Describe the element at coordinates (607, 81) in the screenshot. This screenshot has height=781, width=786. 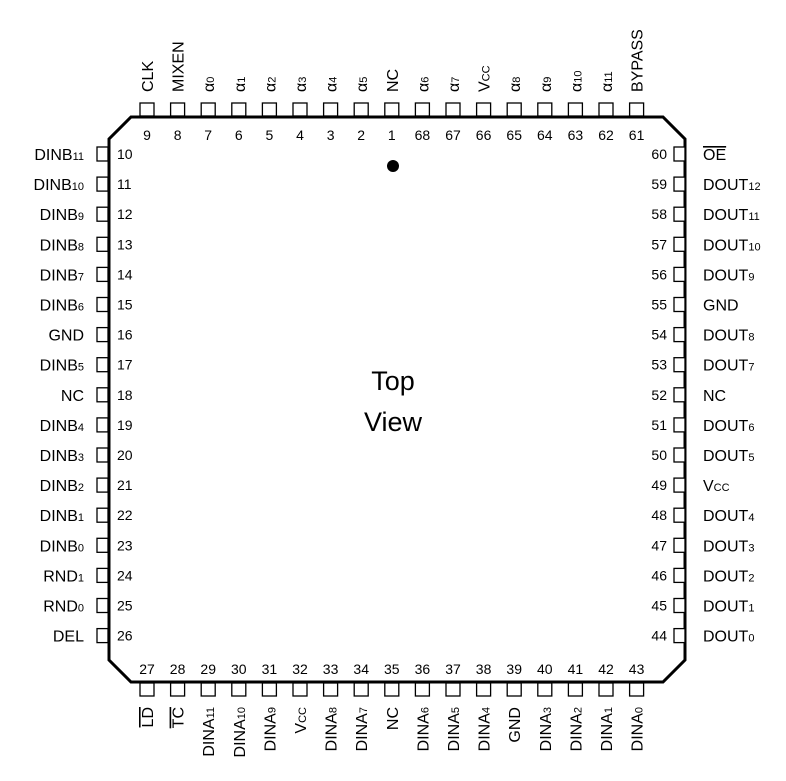
I see `pin-label: α11` at that location.